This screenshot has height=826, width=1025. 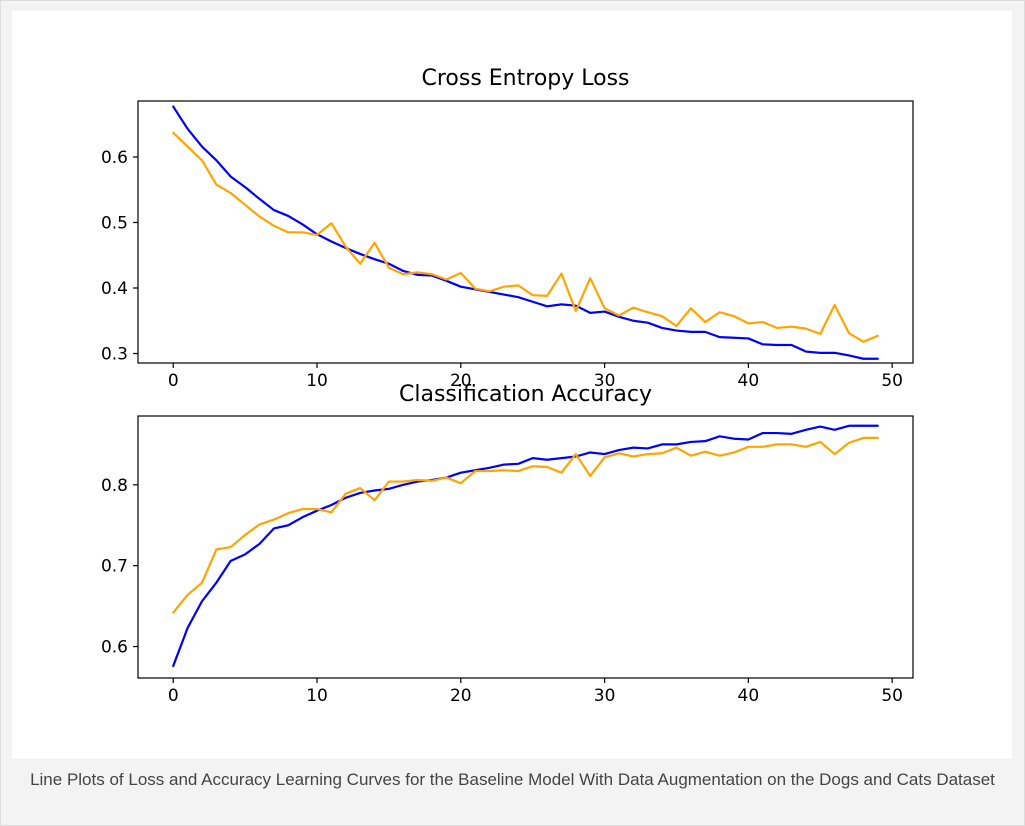 I want to click on y-tick-label: 0.7, so click(x=114, y=567).